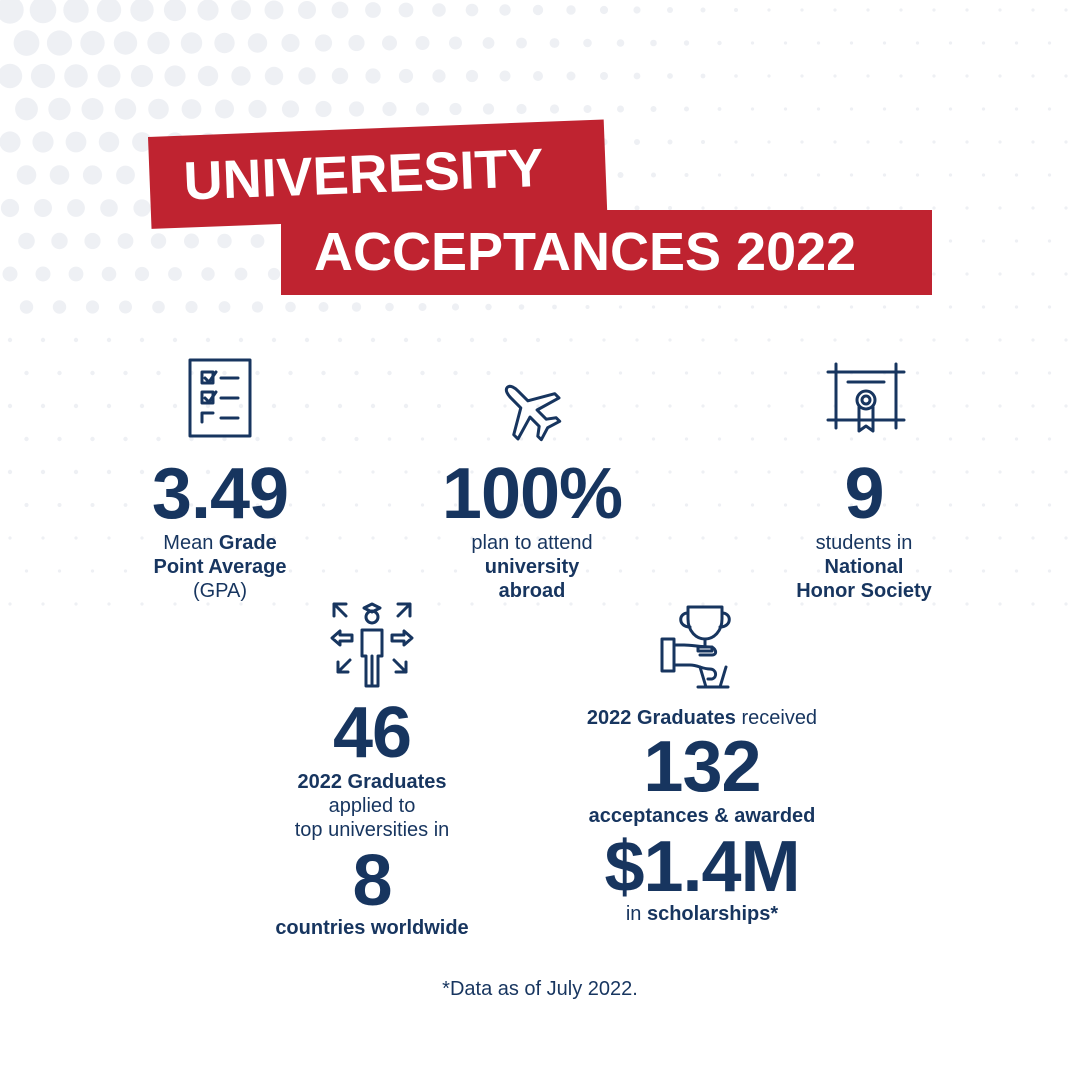 The height and width of the screenshot is (1080, 1080). Describe the element at coordinates (532, 567) in the screenshot. I see `abroad-caption-line-2: university` at that location.